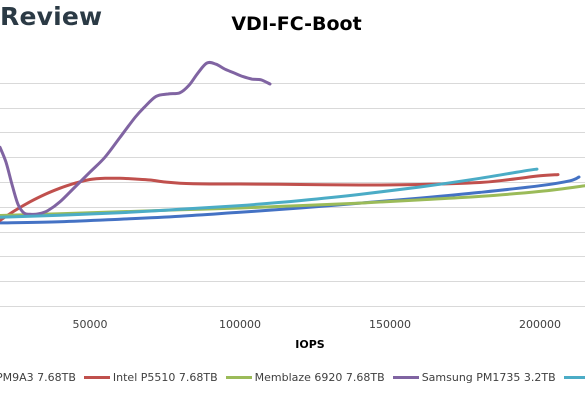 Image resolution: width=585 pixels, height=401 pixels. What do you see at coordinates (51, 16) in the screenshot?
I see `brand-logo-text: Review` at bounding box center [51, 16].